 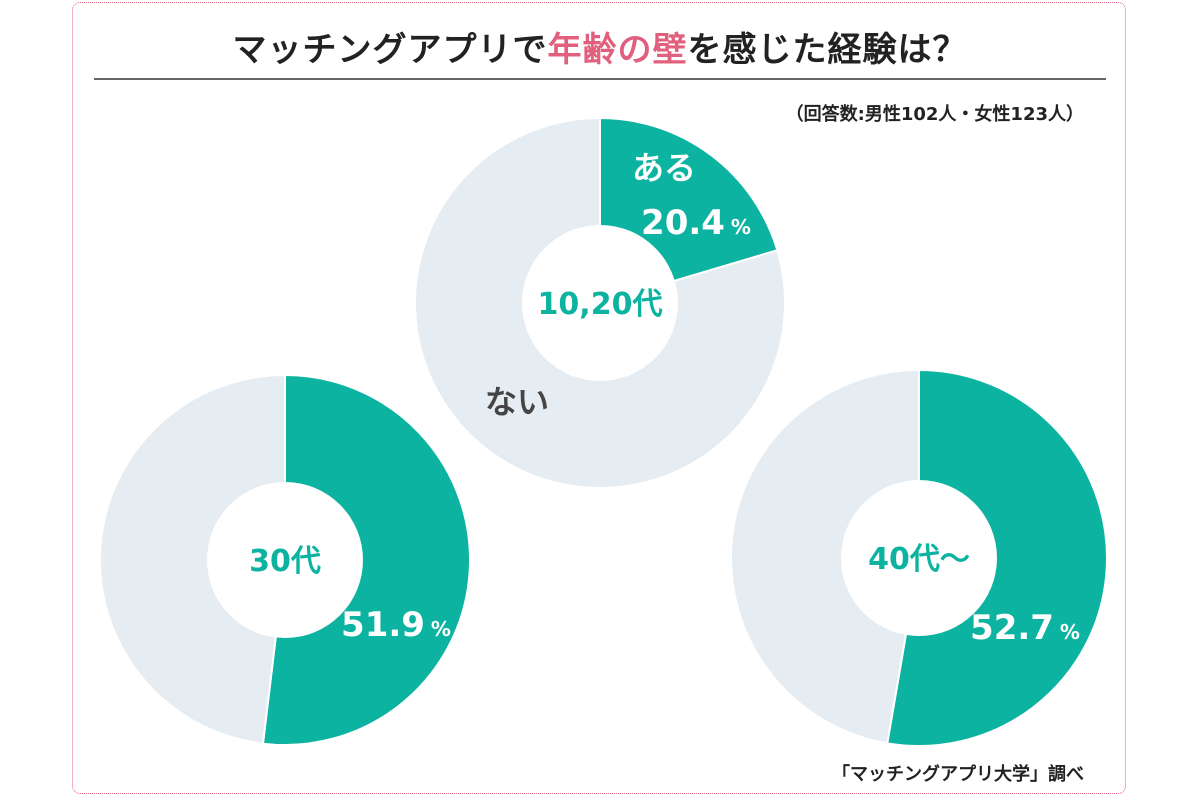 I want to click on title-suffix: を感じた経験は？, so click(x=827, y=50).